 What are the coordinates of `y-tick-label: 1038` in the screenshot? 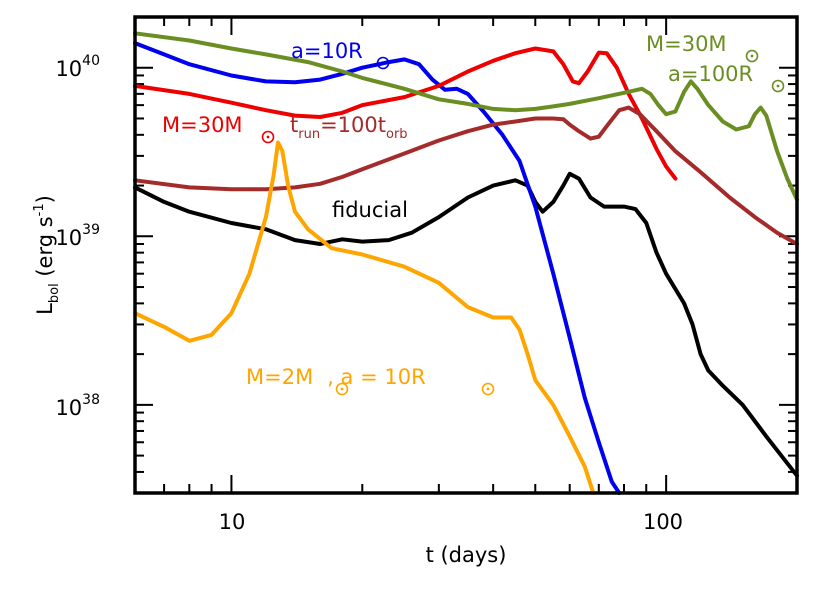 It's located at (77, 406).